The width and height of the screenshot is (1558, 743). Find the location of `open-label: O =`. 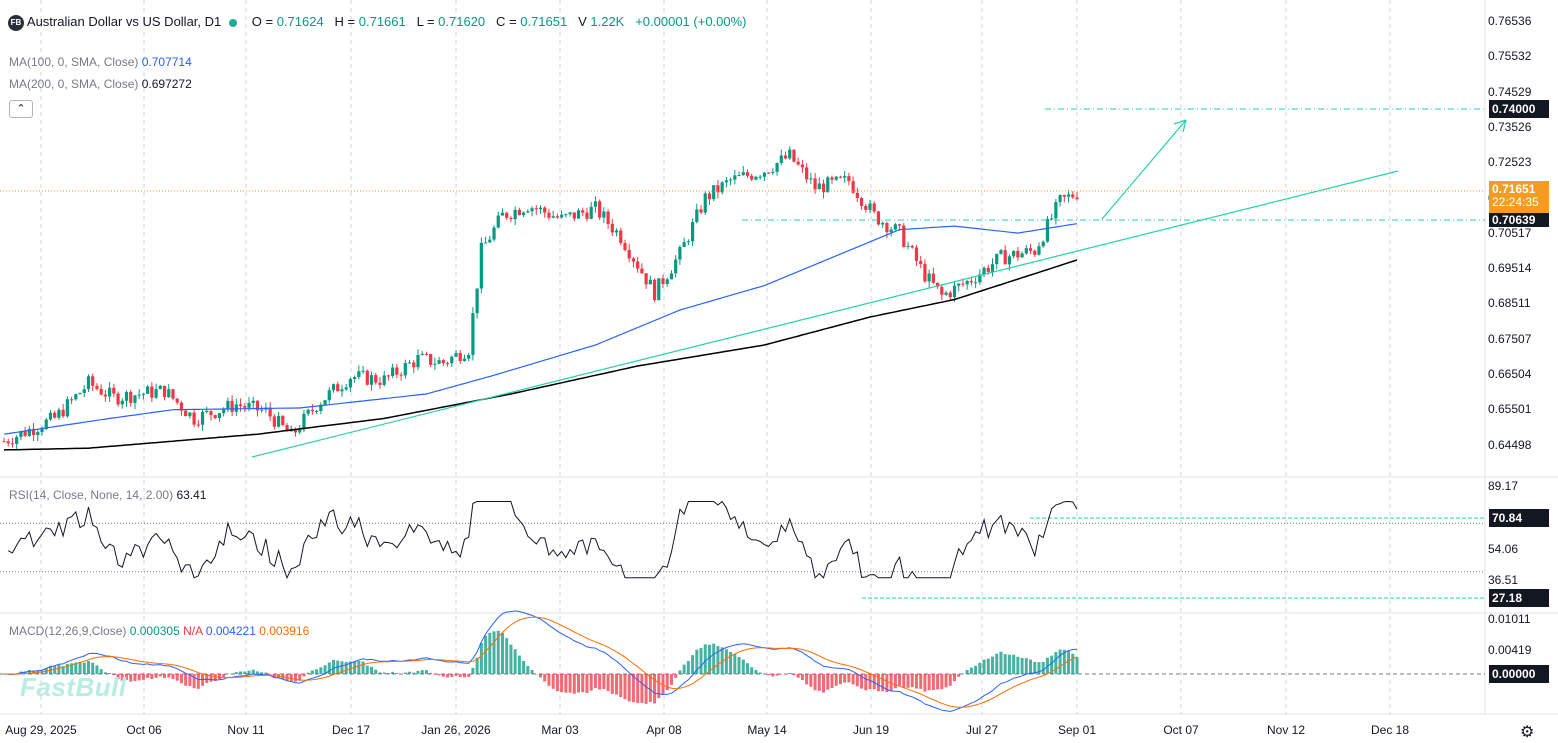

open-label: O = is located at coordinates (262, 21).